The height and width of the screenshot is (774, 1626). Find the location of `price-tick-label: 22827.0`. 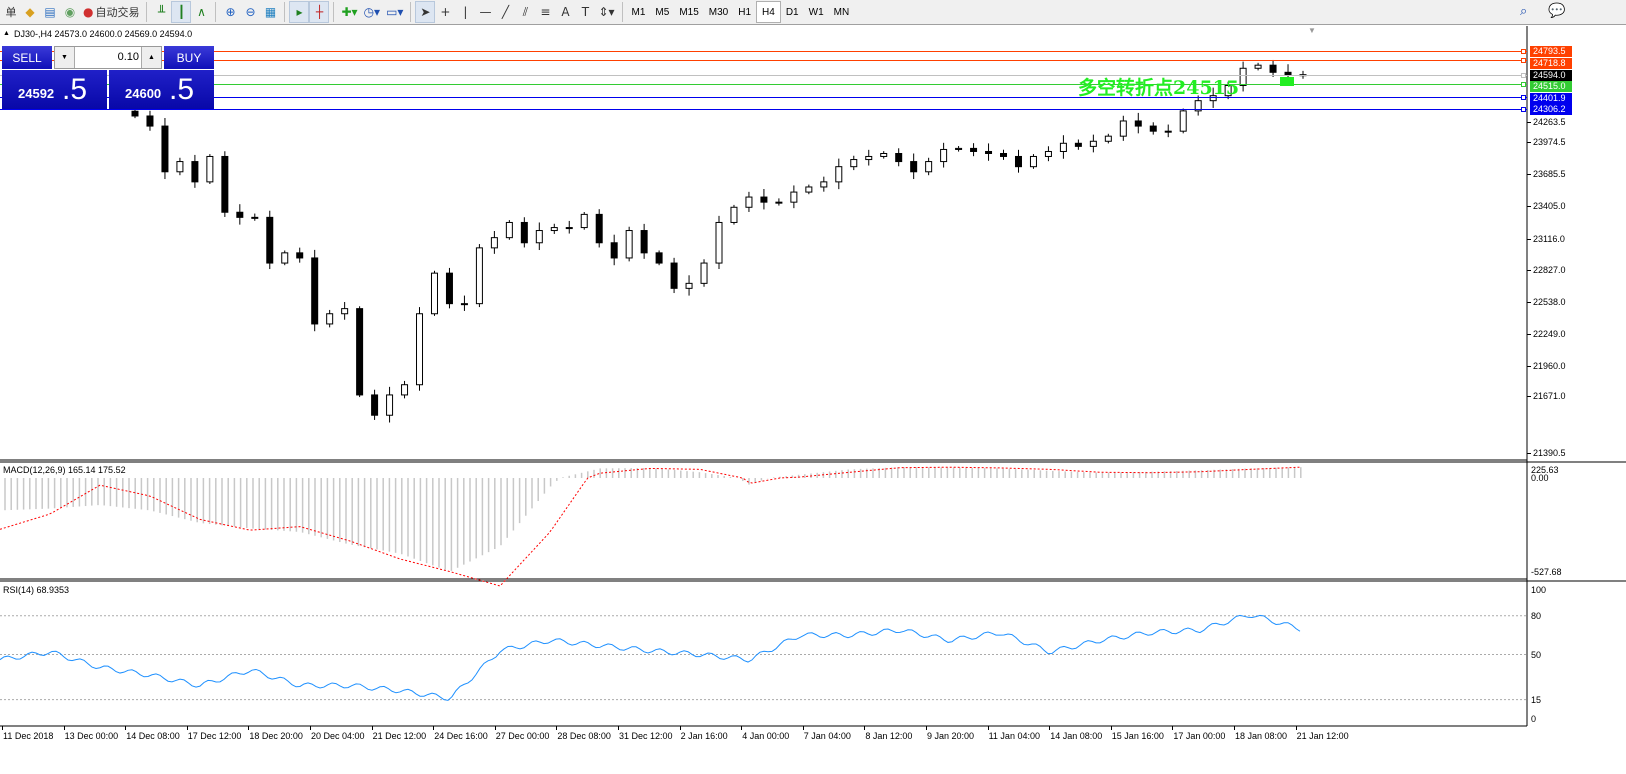

price-tick-label: 22827.0 is located at coordinates (1549, 270).